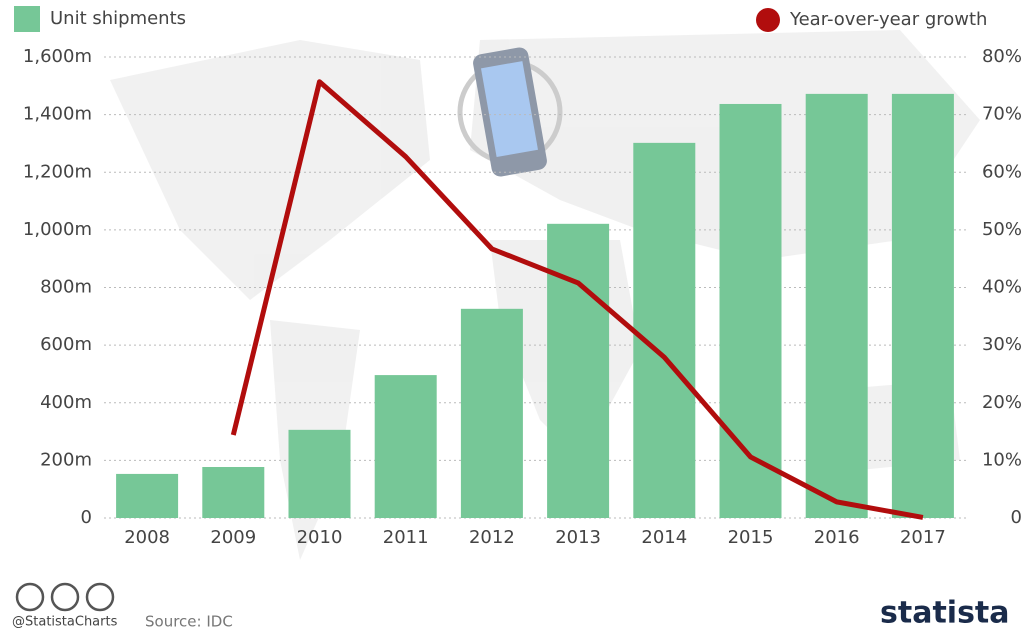  I want to click on footer-handle: @StatistaCharts, so click(65, 622).